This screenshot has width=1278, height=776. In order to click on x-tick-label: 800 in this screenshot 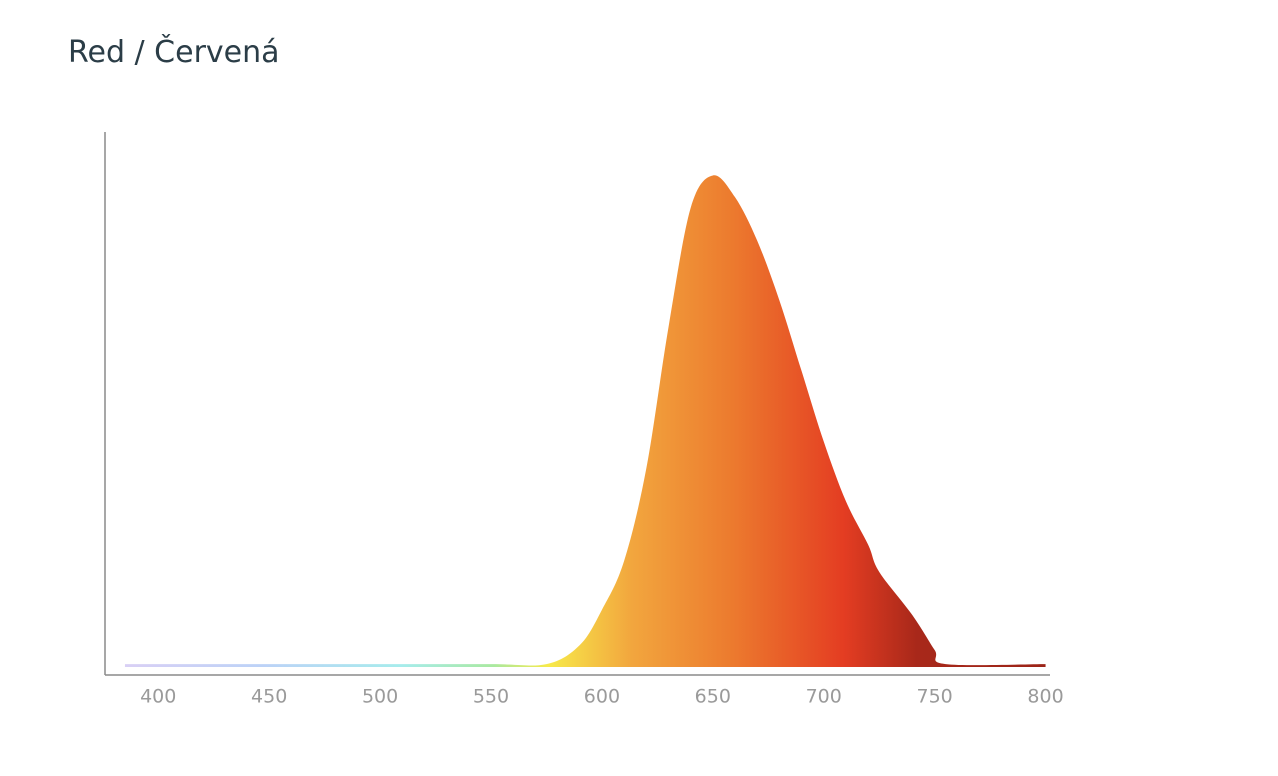, I will do `click(1045, 697)`.